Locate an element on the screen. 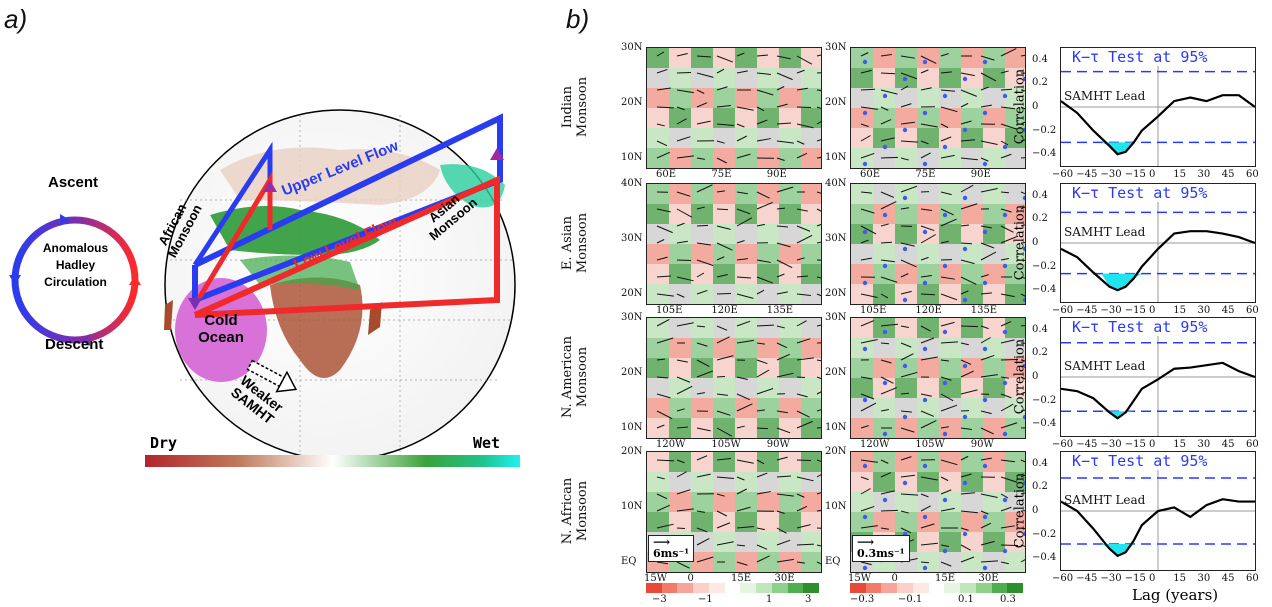 The image size is (1272, 607). cb2-tick: 0.1 is located at coordinates (966, 599).